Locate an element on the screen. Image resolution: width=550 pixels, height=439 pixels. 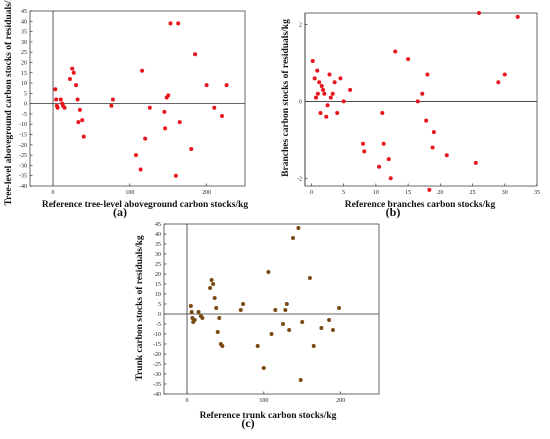
x-tick-label-b: 25 is located at coordinates (473, 193).